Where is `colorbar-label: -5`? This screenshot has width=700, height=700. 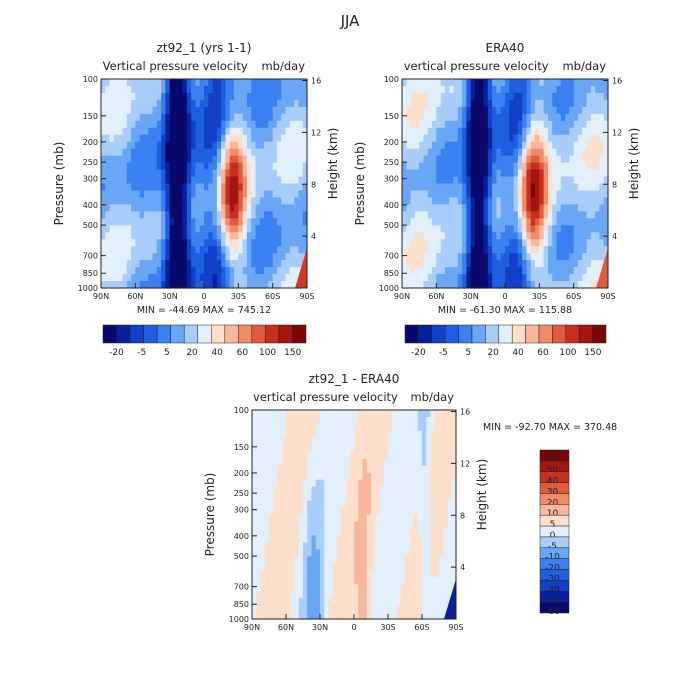
colorbar-label: -5 is located at coordinates (141, 353).